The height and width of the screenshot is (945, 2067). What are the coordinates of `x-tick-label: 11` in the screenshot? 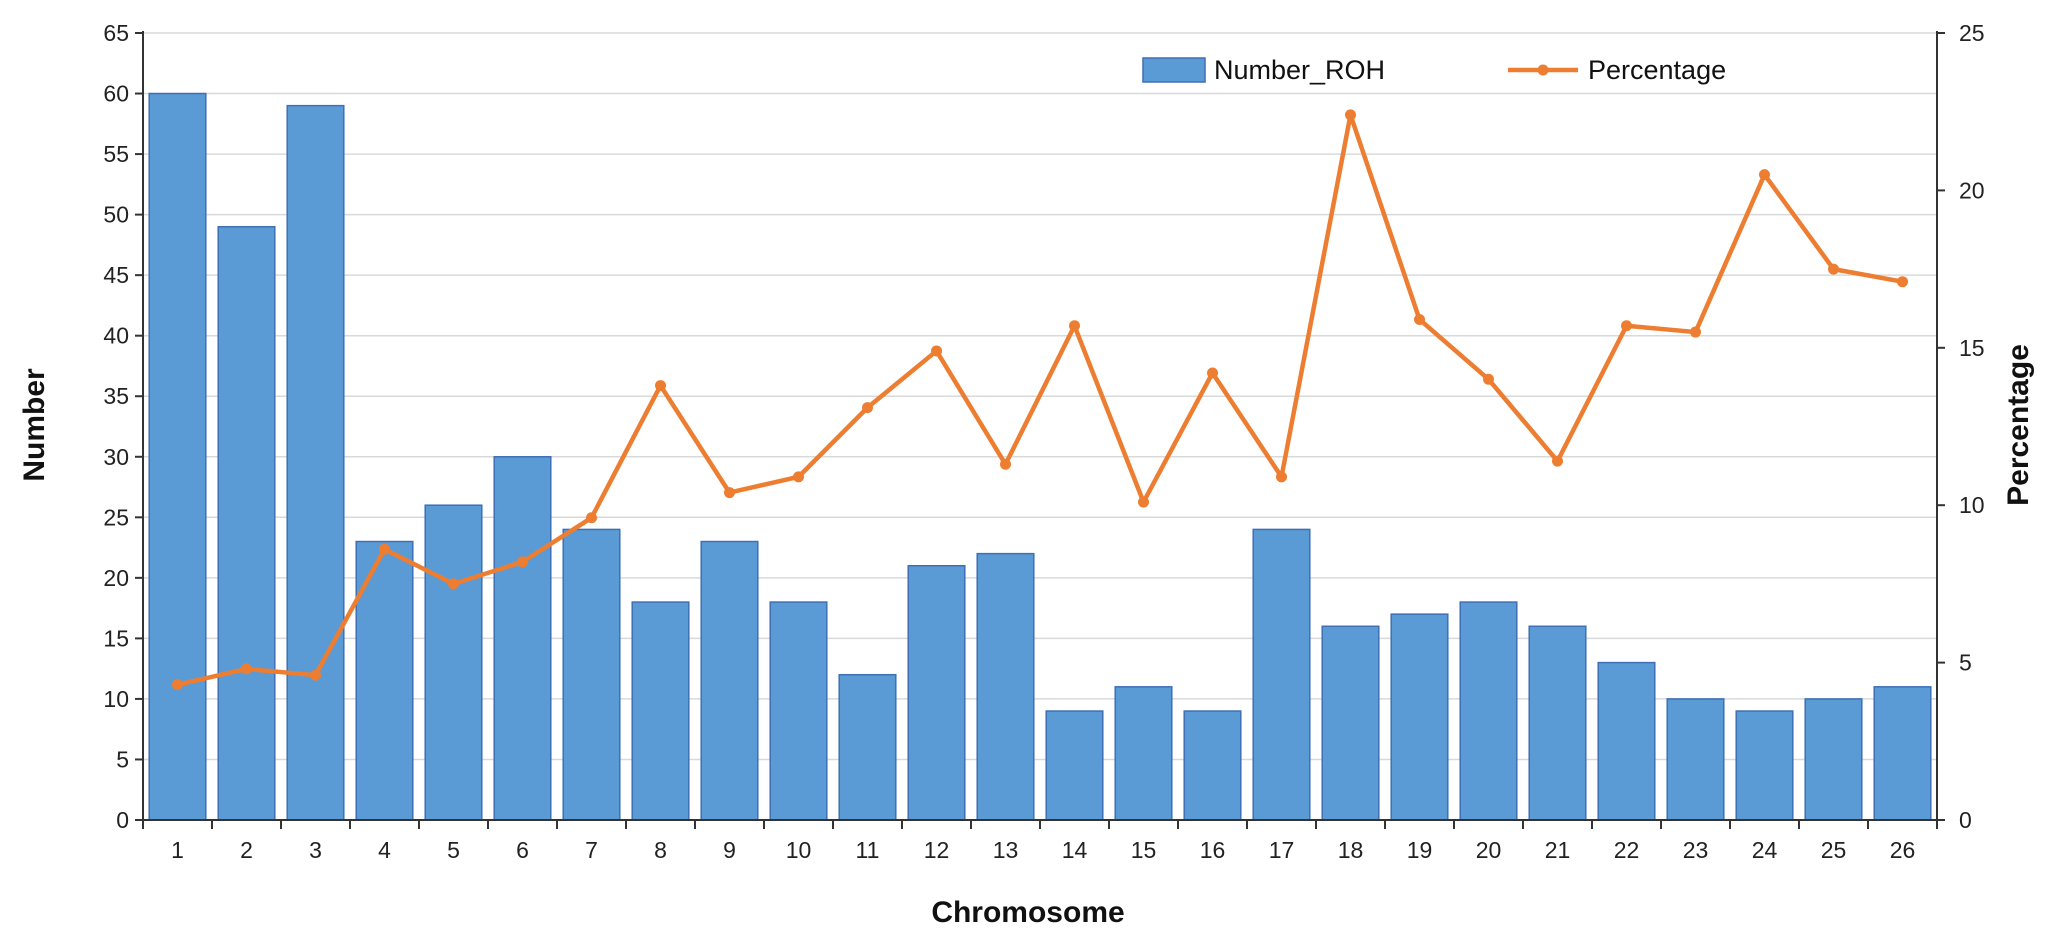 It's located at (868, 850).